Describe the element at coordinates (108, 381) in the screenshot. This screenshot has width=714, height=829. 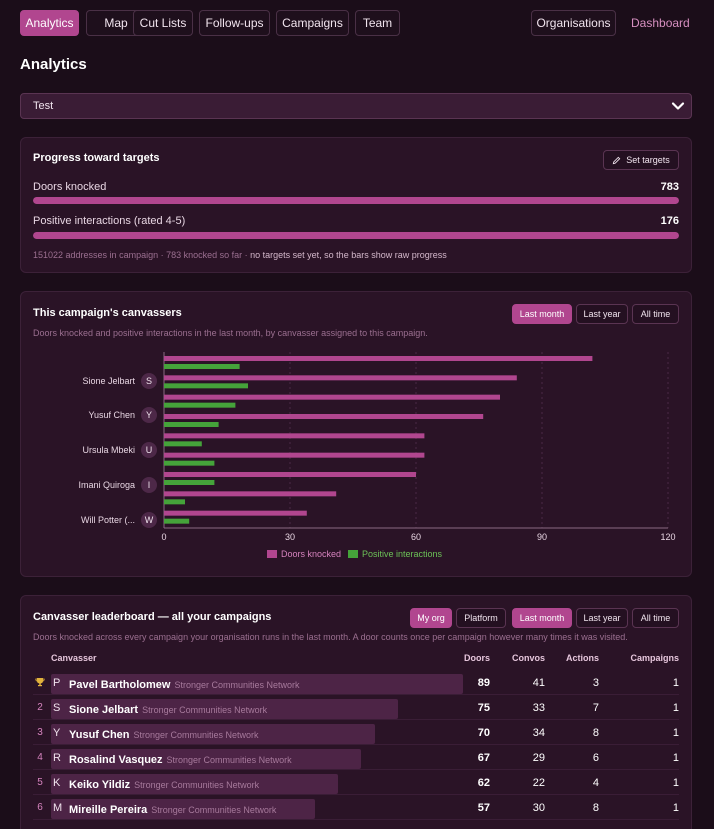
I see `y-tick-label: Sione Jelbart` at that location.